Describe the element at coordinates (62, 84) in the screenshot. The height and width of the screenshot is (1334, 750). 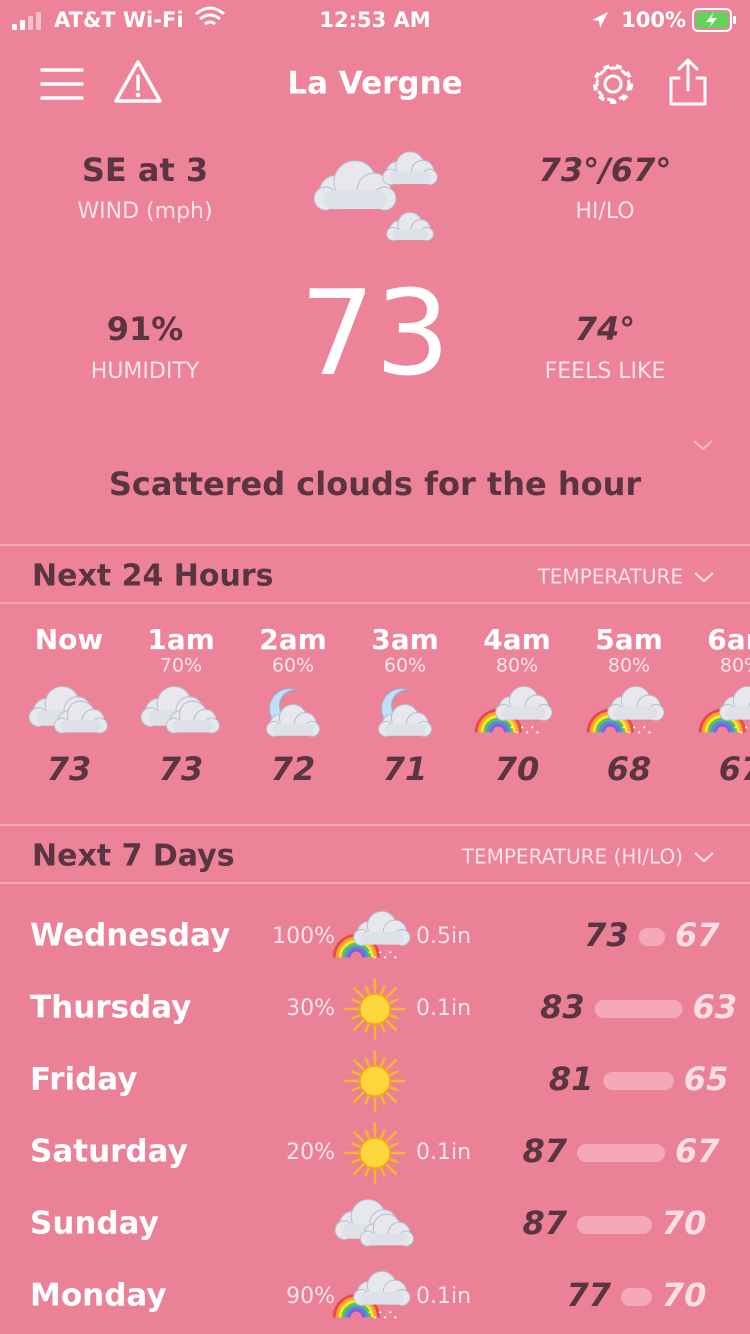
I see `menu-button` at that location.